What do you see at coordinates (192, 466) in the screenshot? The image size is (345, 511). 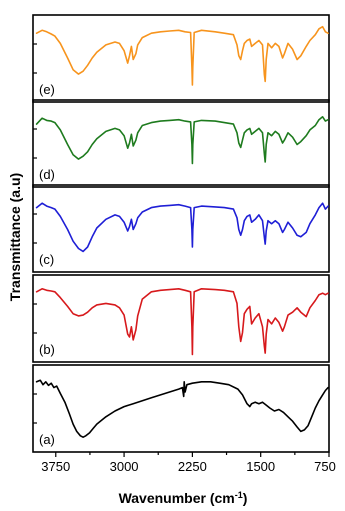 I see `x-tick-label: 2250` at bounding box center [192, 466].